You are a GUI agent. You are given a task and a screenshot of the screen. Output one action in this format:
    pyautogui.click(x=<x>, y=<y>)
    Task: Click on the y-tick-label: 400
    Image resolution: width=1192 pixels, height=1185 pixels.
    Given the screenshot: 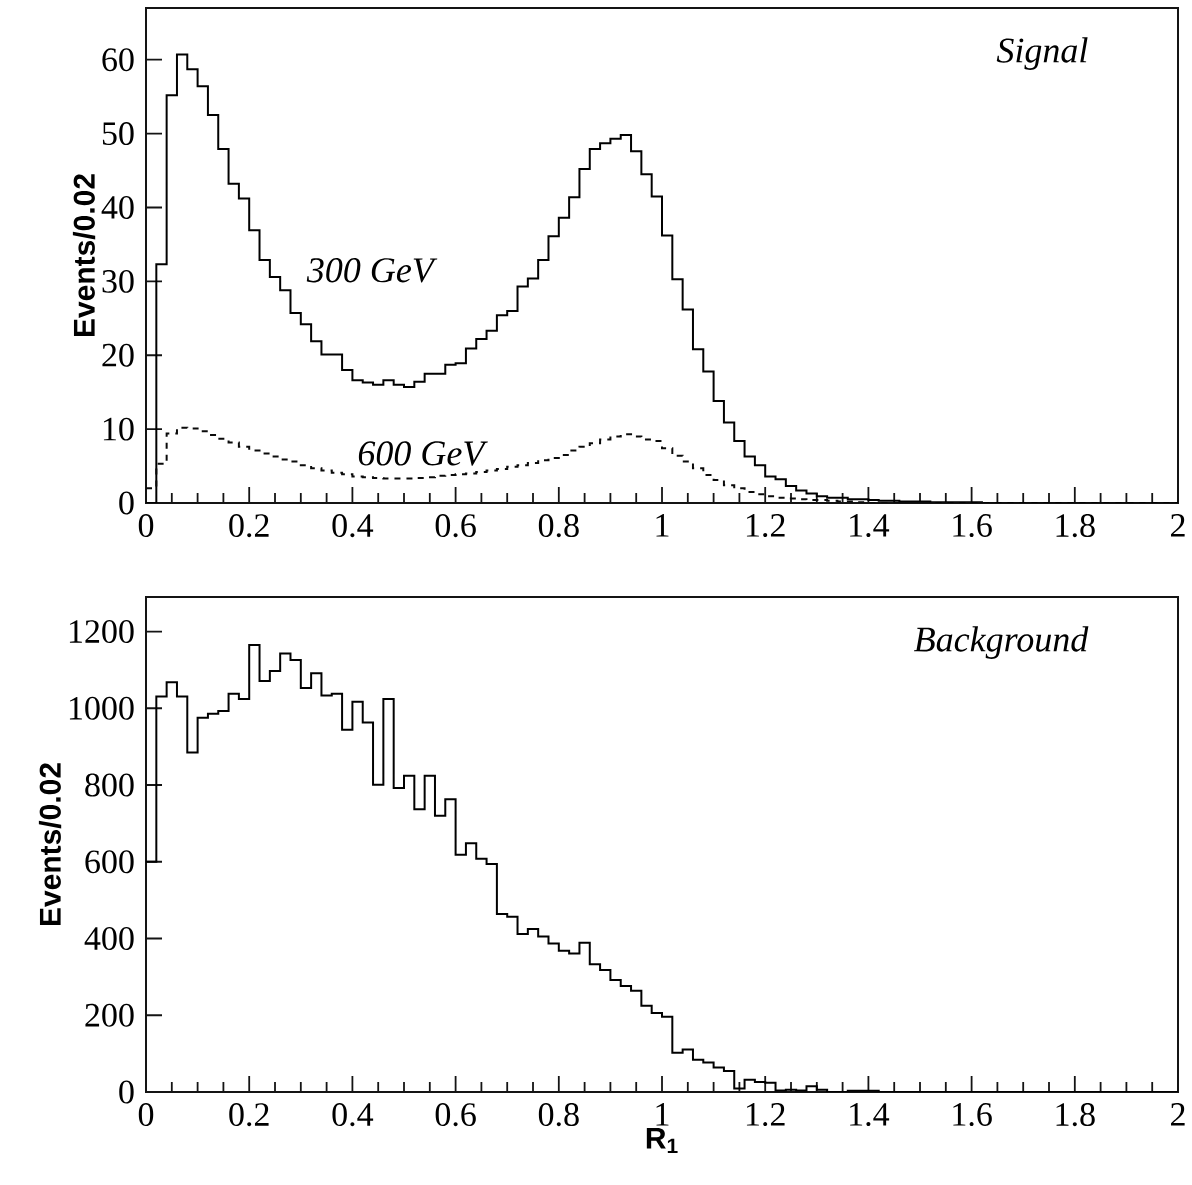 What is the action you would take?
    pyautogui.click(x=109, y=938)
    